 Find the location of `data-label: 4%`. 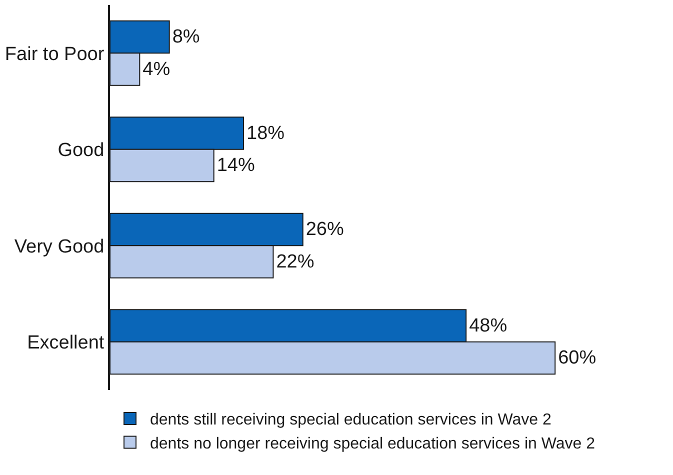

data-label: 4% is located at coordinates (156, 69).